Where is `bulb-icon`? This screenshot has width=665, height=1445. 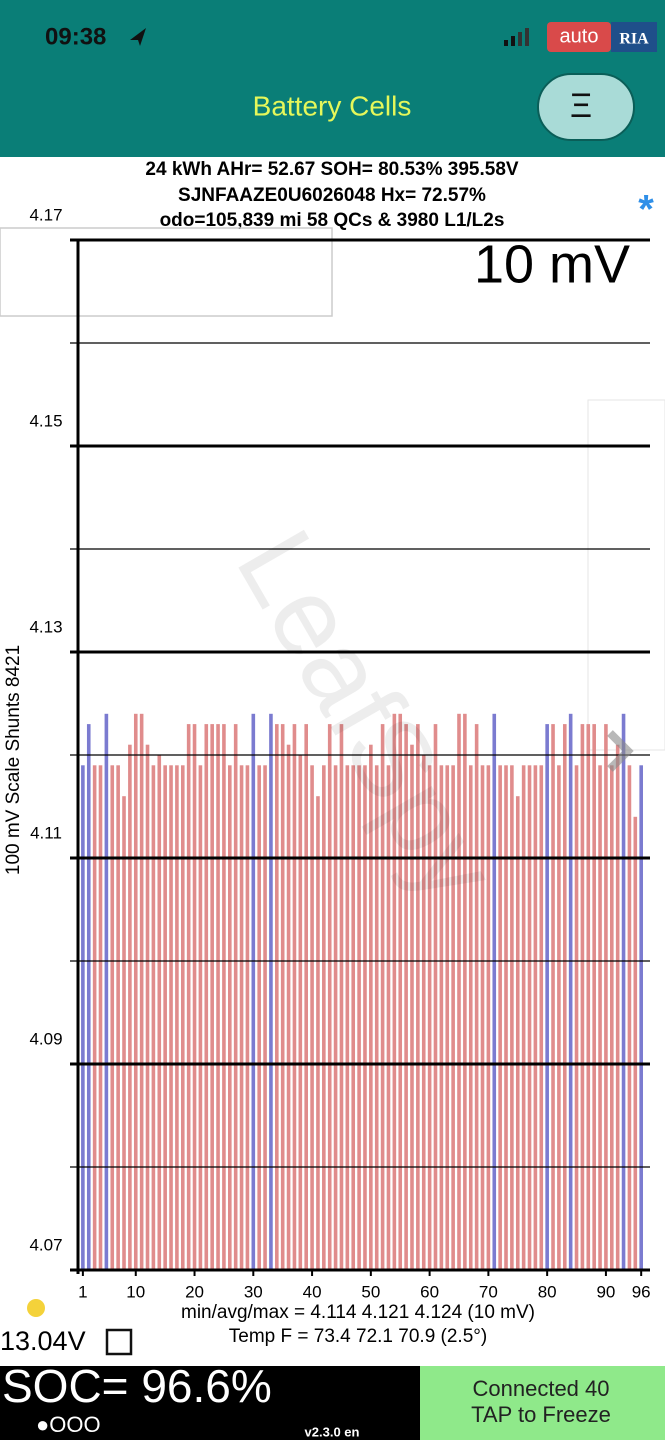
bulb-icon is located at coordinates (36, 1308).